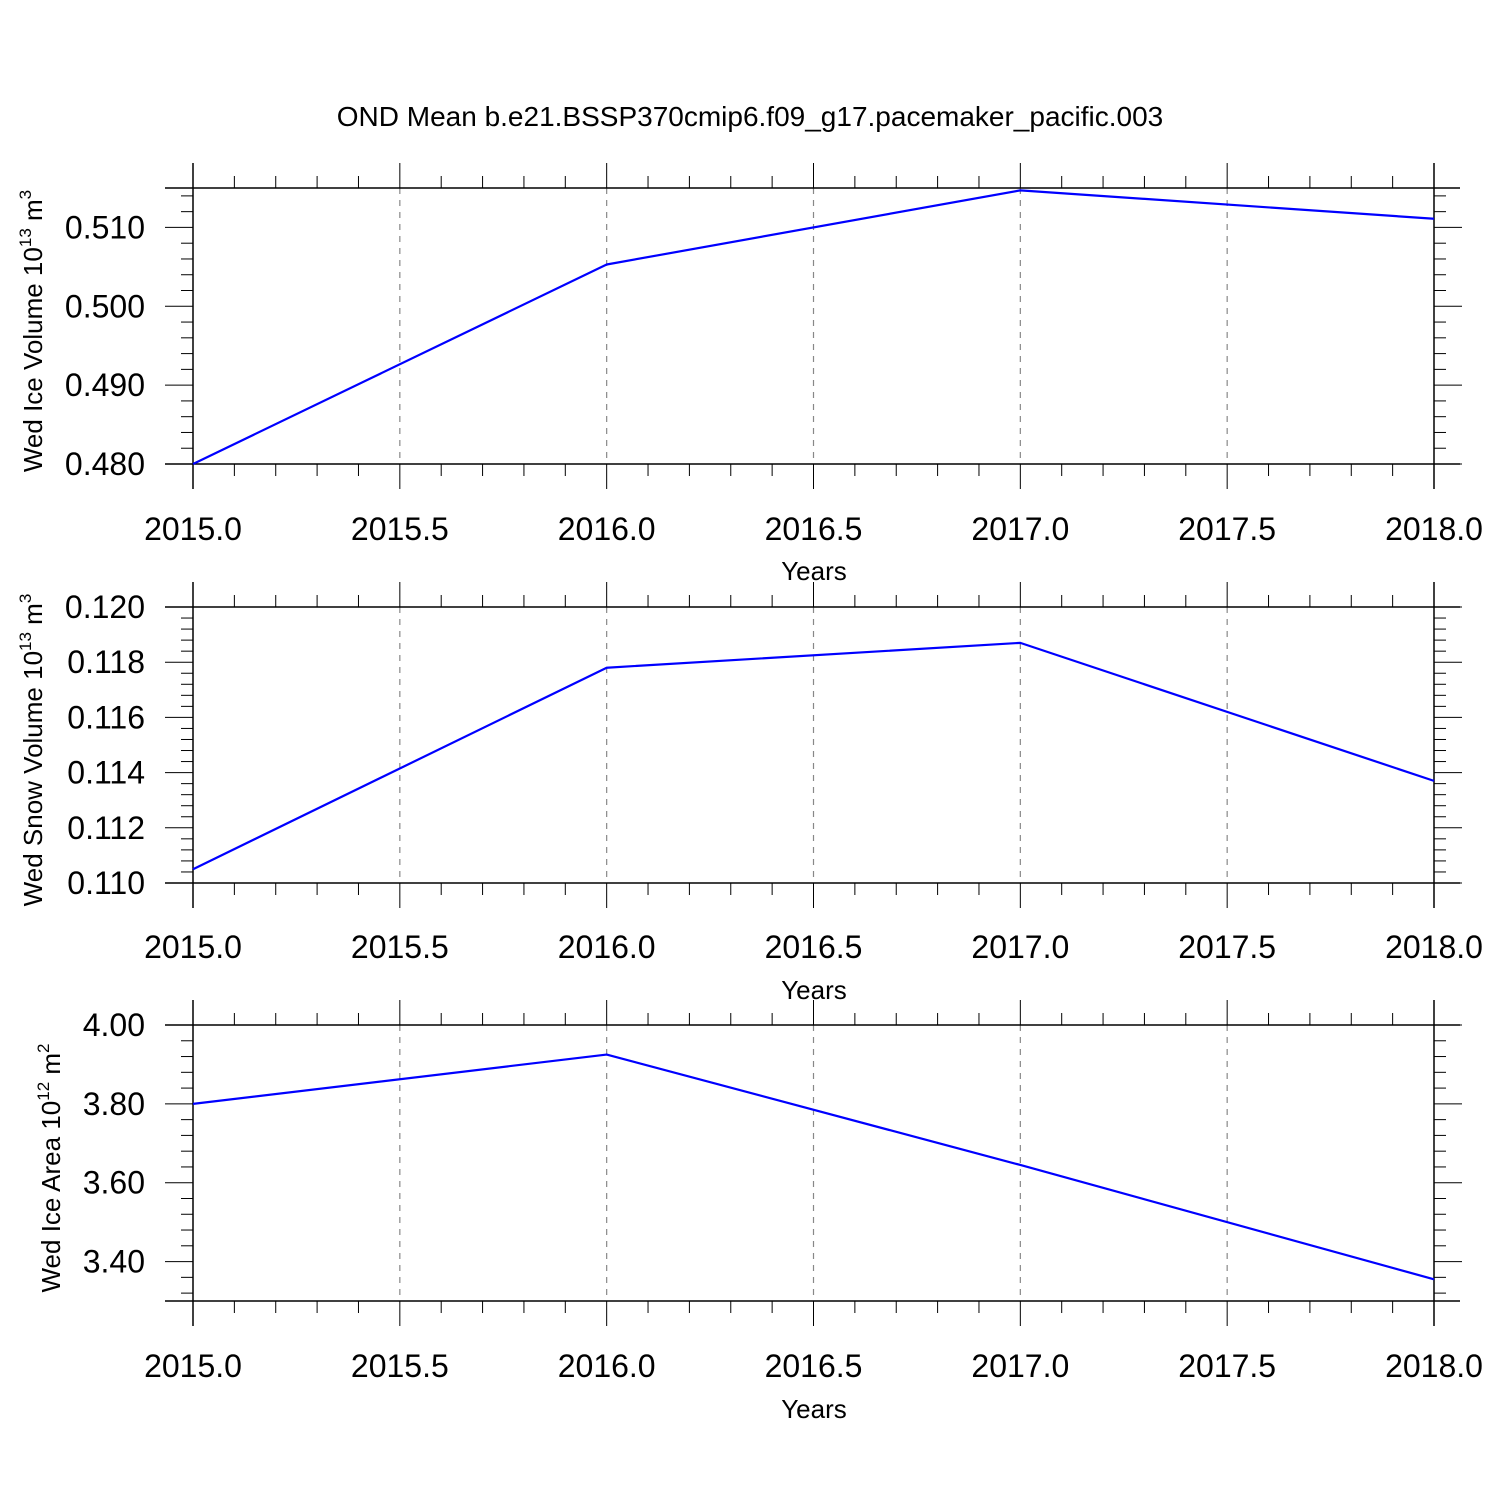 The image size is (1500, 1505). I want to click on y-tick-label: 0.110, so click(106, 883).